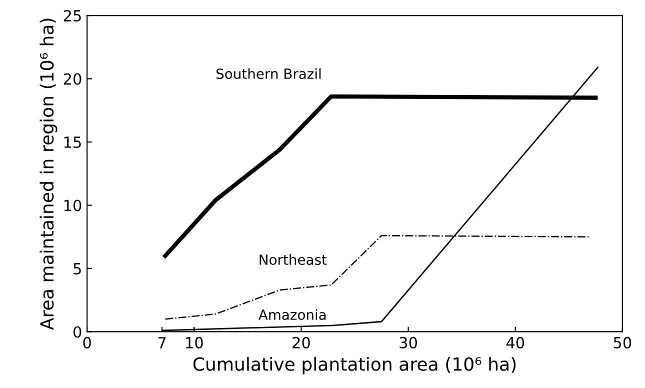  I want to click on y-tick-label: 20, so click(73, 79).